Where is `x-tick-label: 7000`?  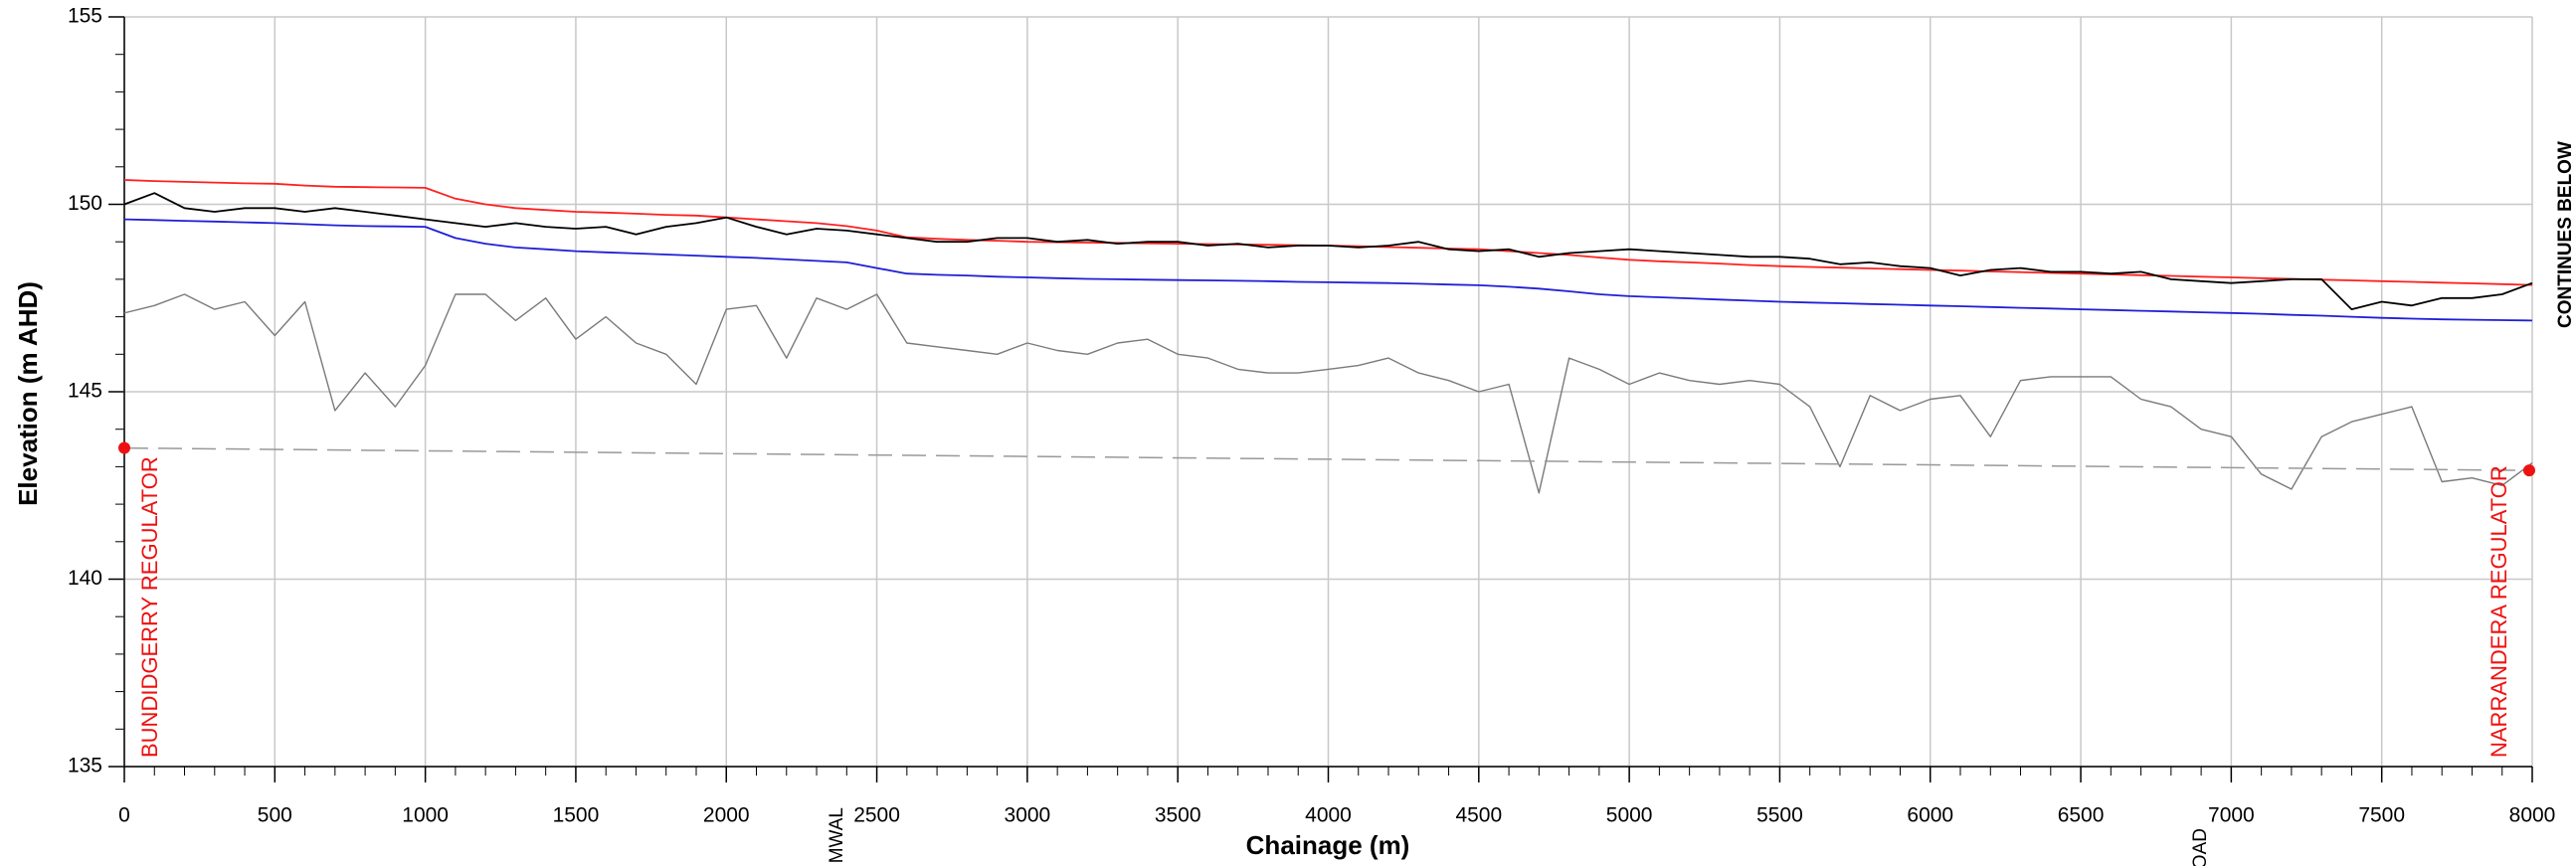 x-tick-label: 7000 is located at coordinates (2231, 816).